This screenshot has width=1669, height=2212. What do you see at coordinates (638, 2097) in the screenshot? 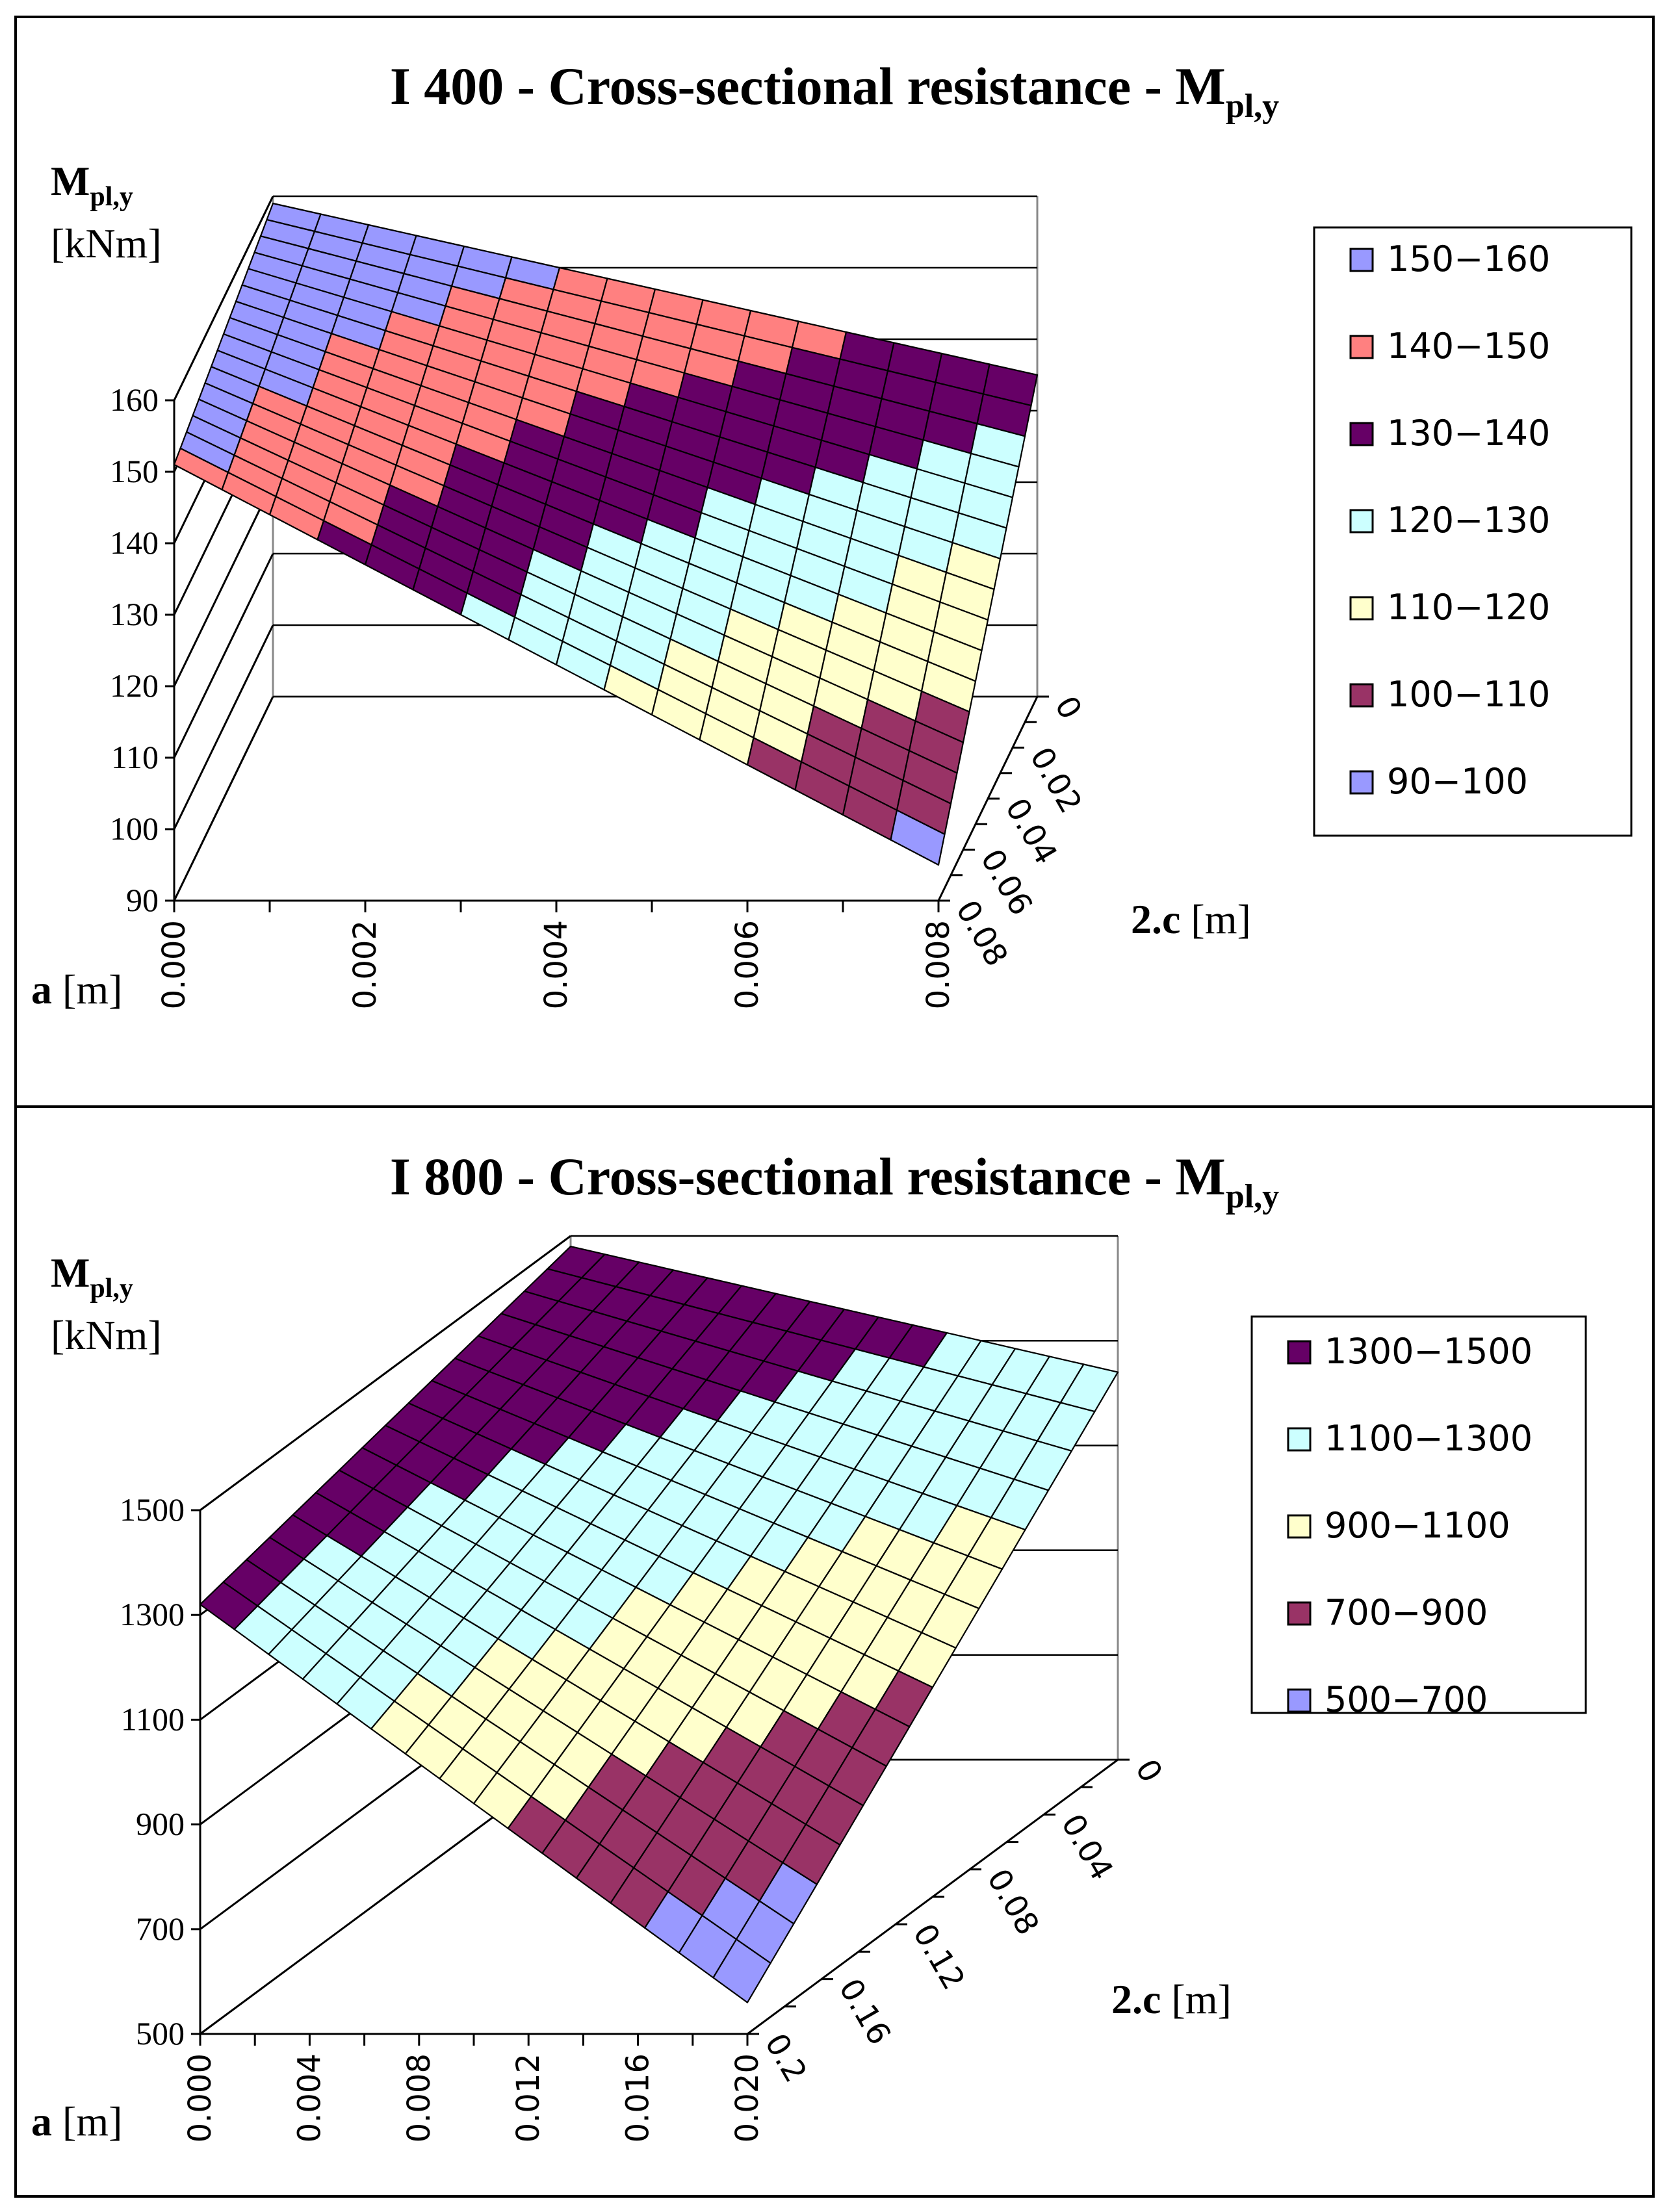
I see `x-tick-label: 0.016` at bounding box center [638, 2097].